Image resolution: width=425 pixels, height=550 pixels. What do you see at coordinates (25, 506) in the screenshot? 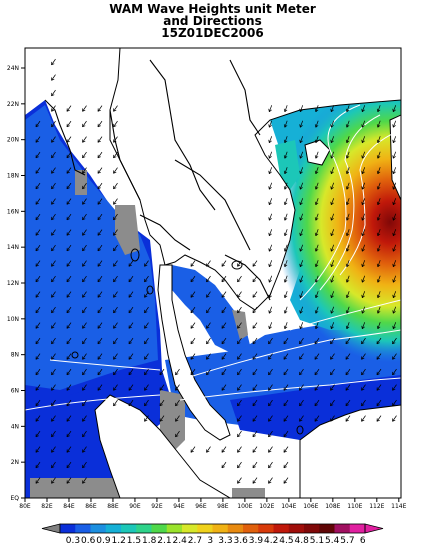
I see `lon-tick-label: 80E` at bounding box center [25, 506].